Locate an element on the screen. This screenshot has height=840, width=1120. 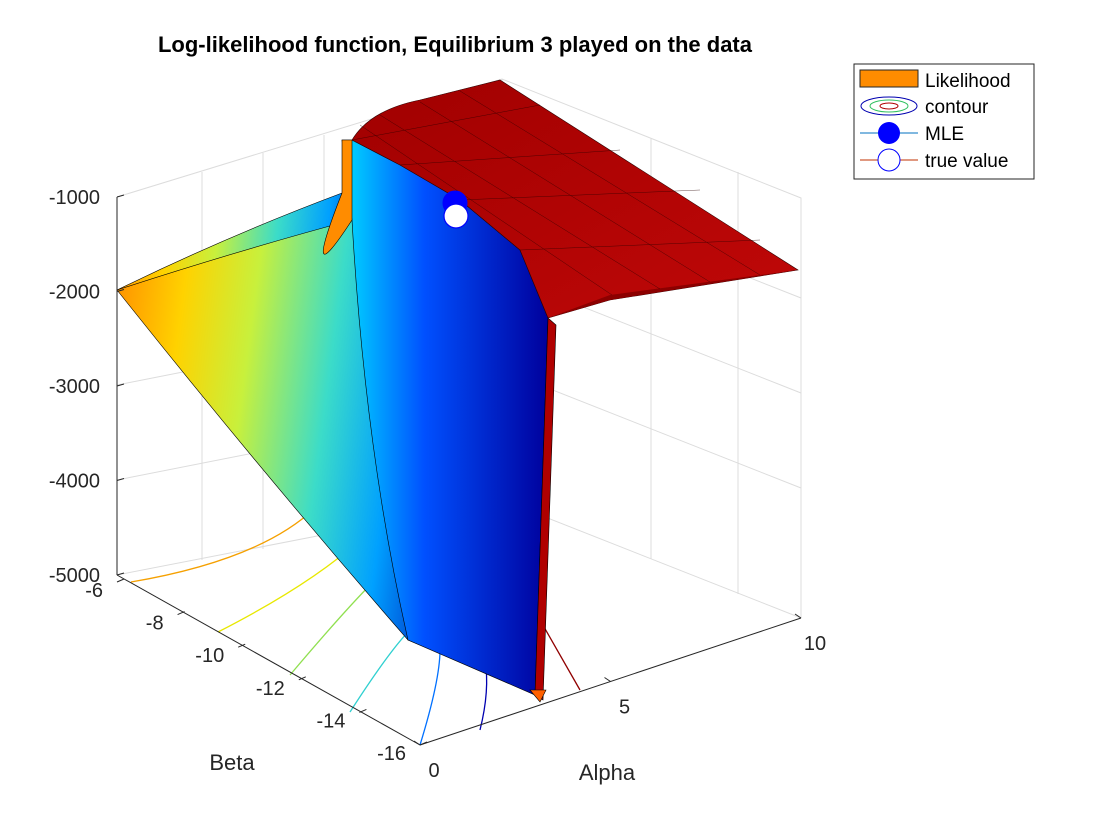
alpha-axis-label: Alpha is located at coordinates (607, 772).